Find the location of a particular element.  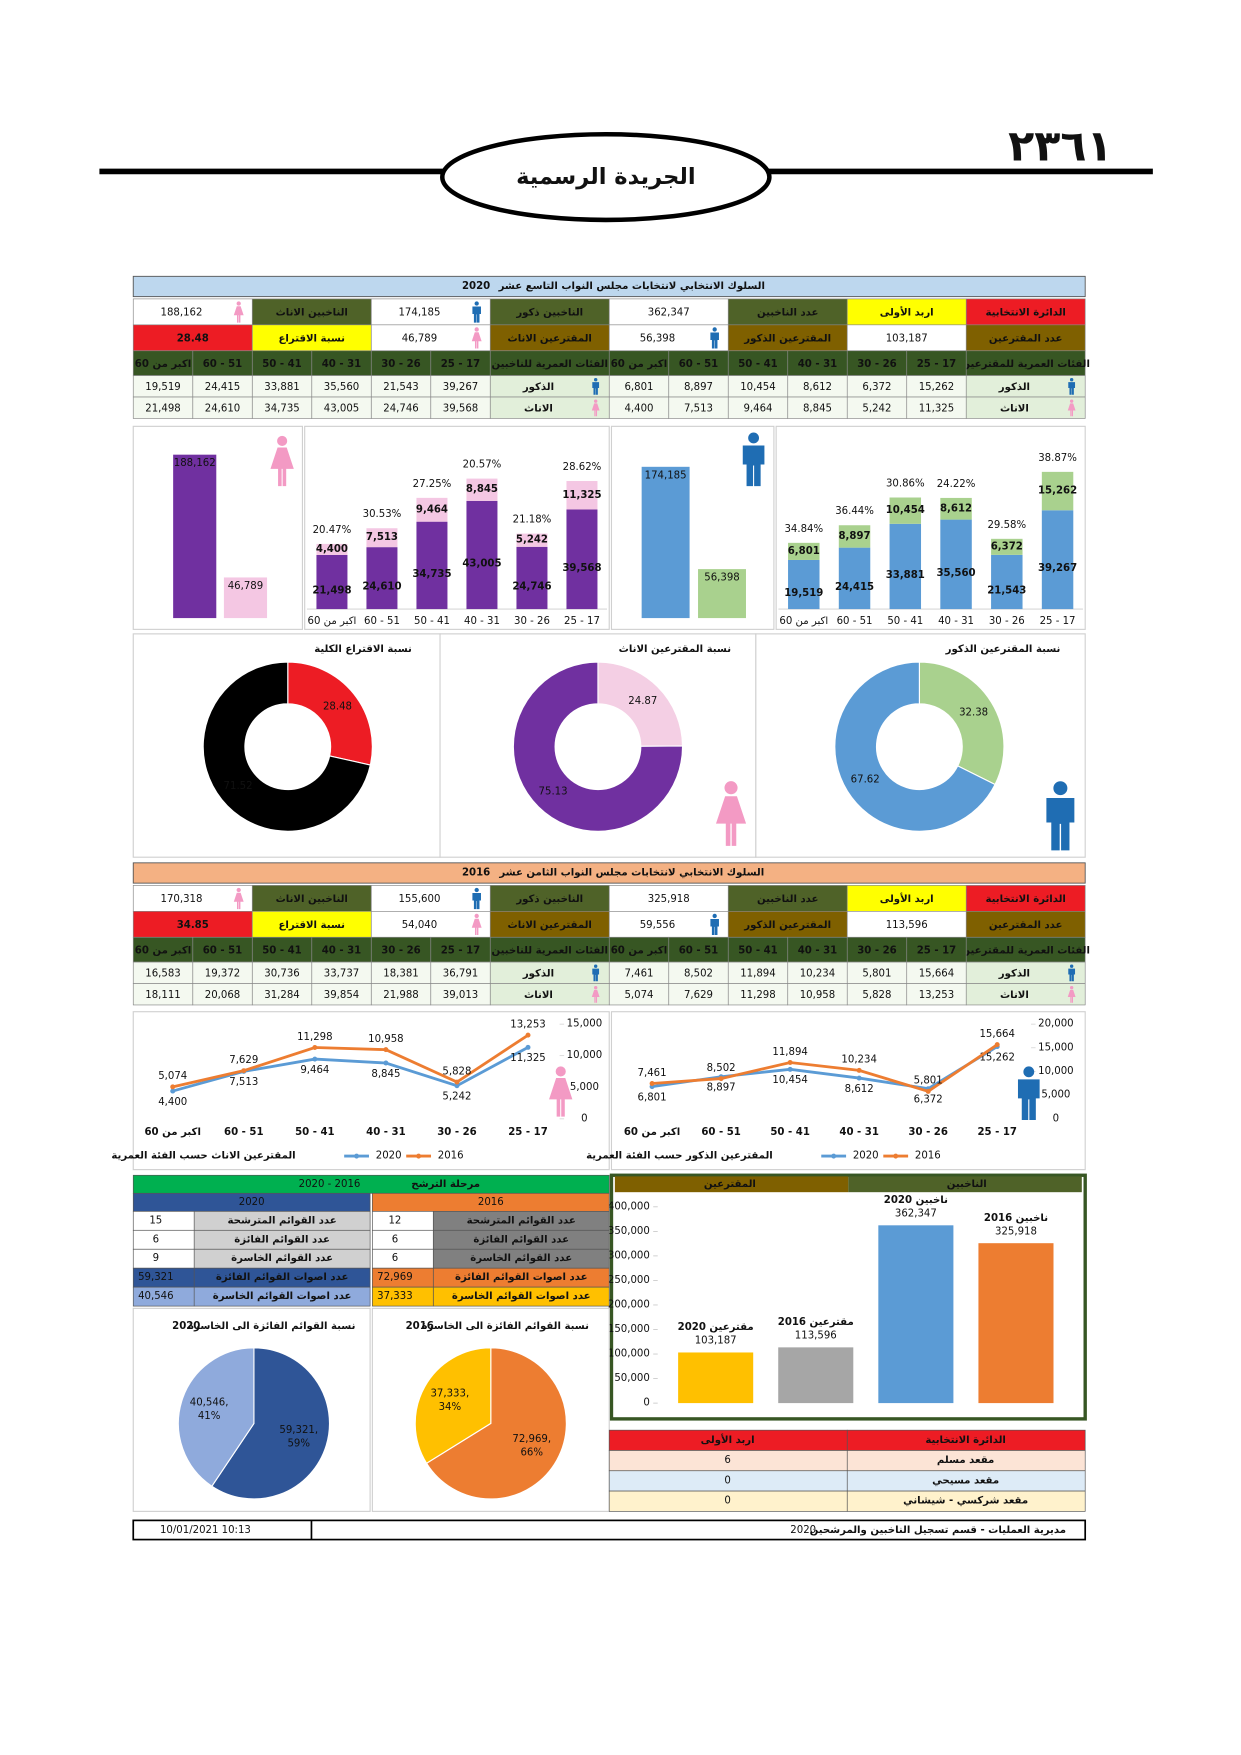

ratio-label: 29.58% is located at coordinates (1006, 525).